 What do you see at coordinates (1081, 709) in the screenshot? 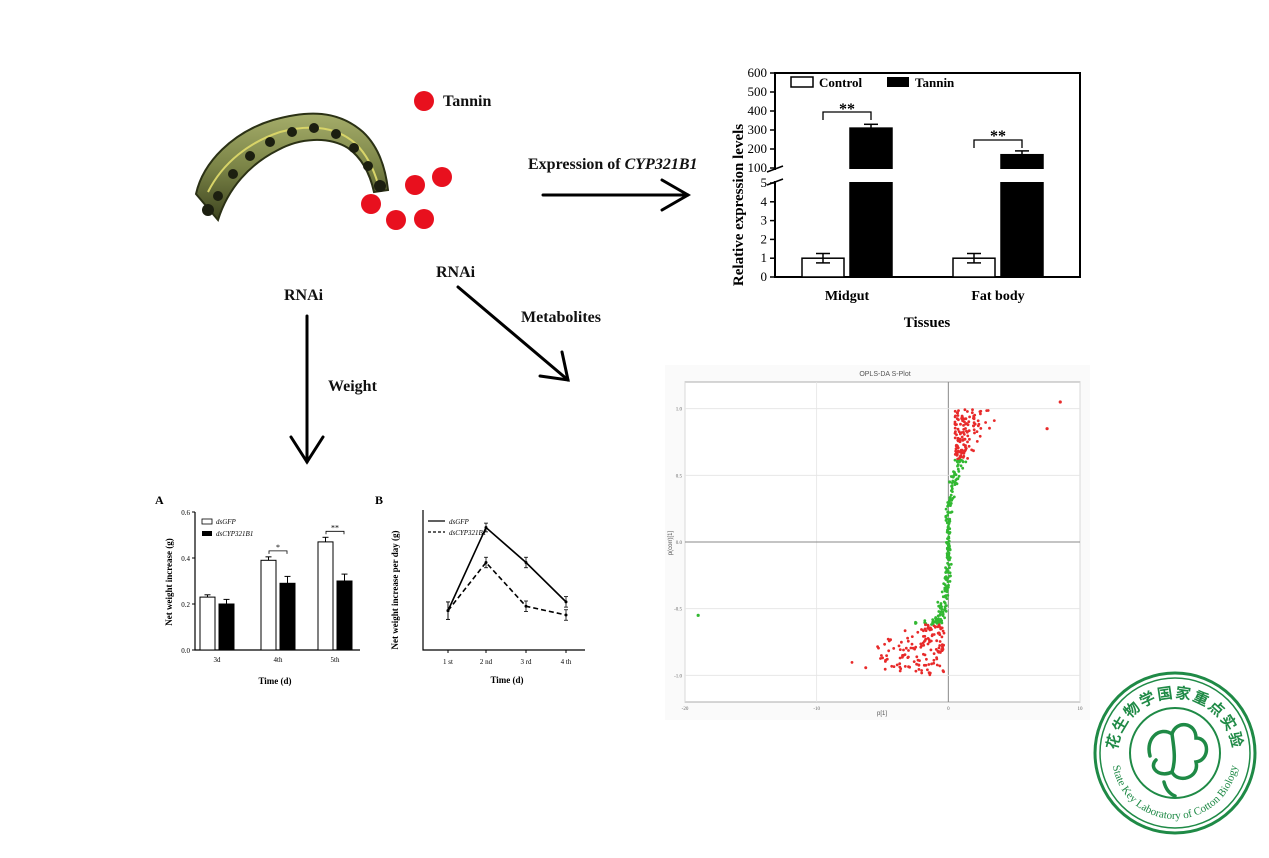
I see `x-tick-label: 10` at bounding box center [1081, 709].